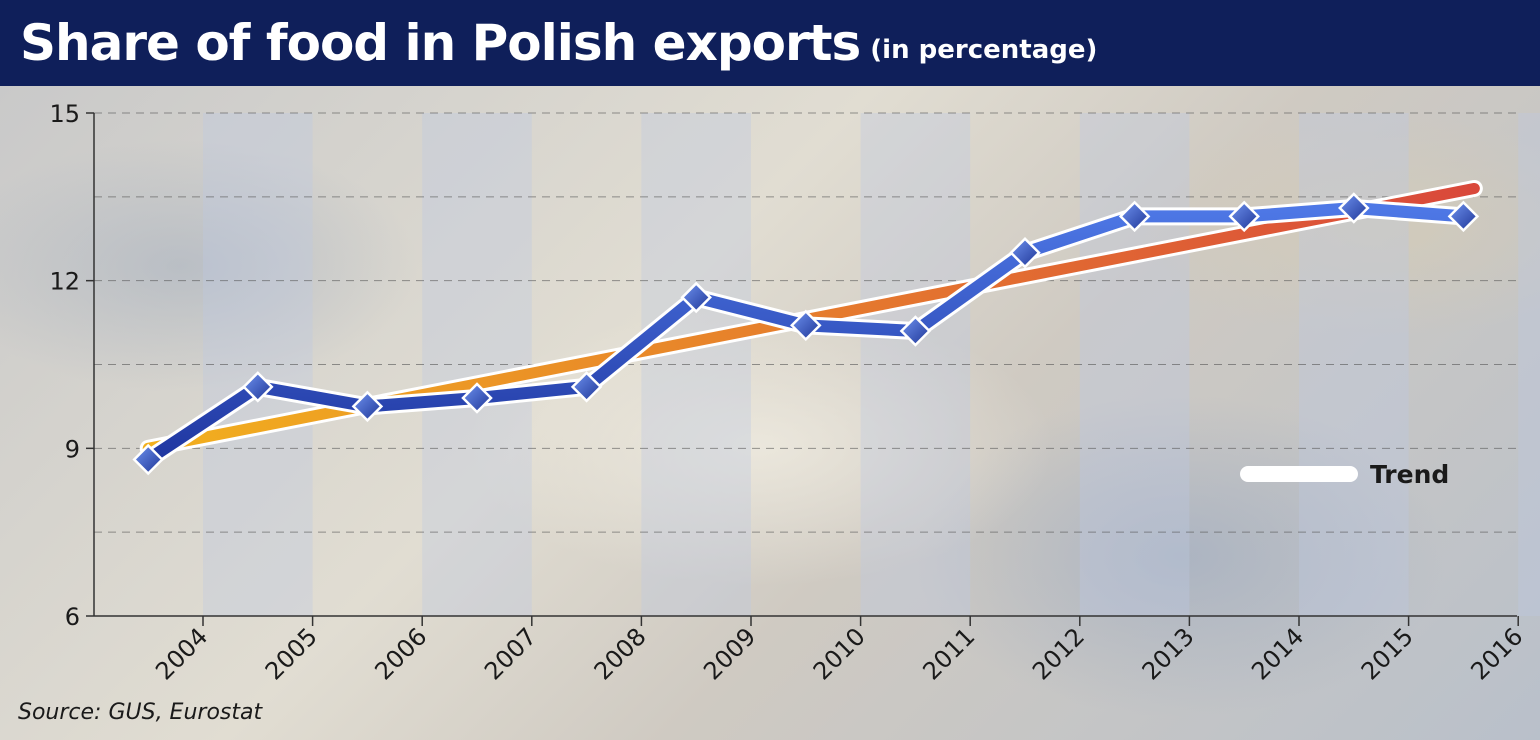  I want to click on x-tick-label: 2011, so click(948, 653).